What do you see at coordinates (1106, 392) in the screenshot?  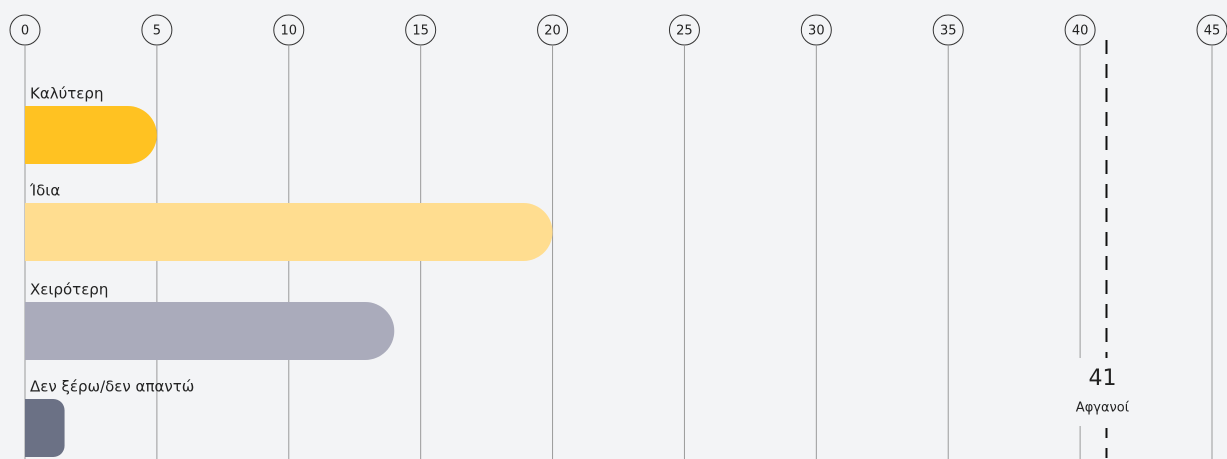 I see `reference-label-bg` at bounding box center [1106, 392].